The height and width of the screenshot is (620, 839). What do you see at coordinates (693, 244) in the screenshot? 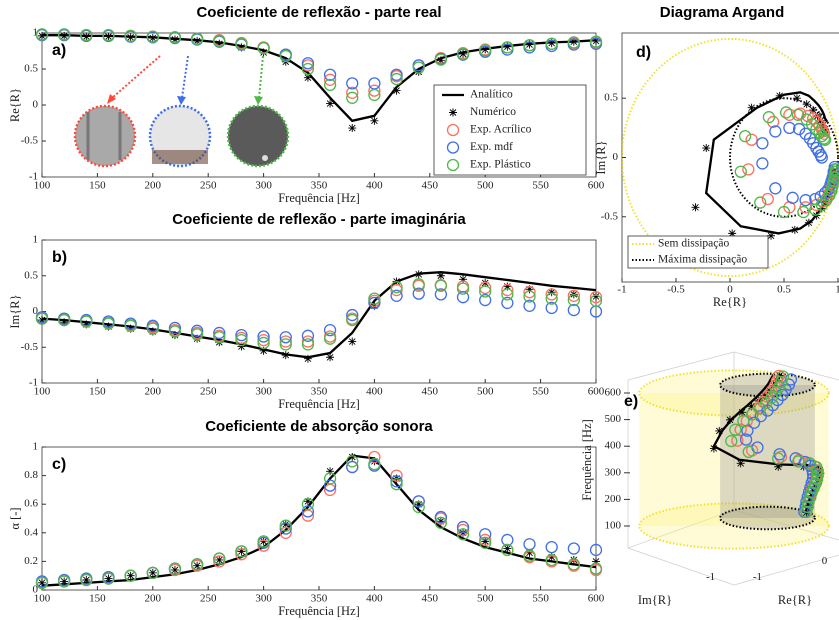
I see `legend-label: Sem dissipação` at bounding box center [693, 244].